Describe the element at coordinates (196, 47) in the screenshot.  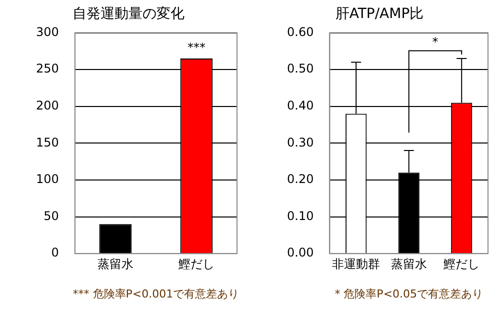
I see `annotation: ***` at that location.